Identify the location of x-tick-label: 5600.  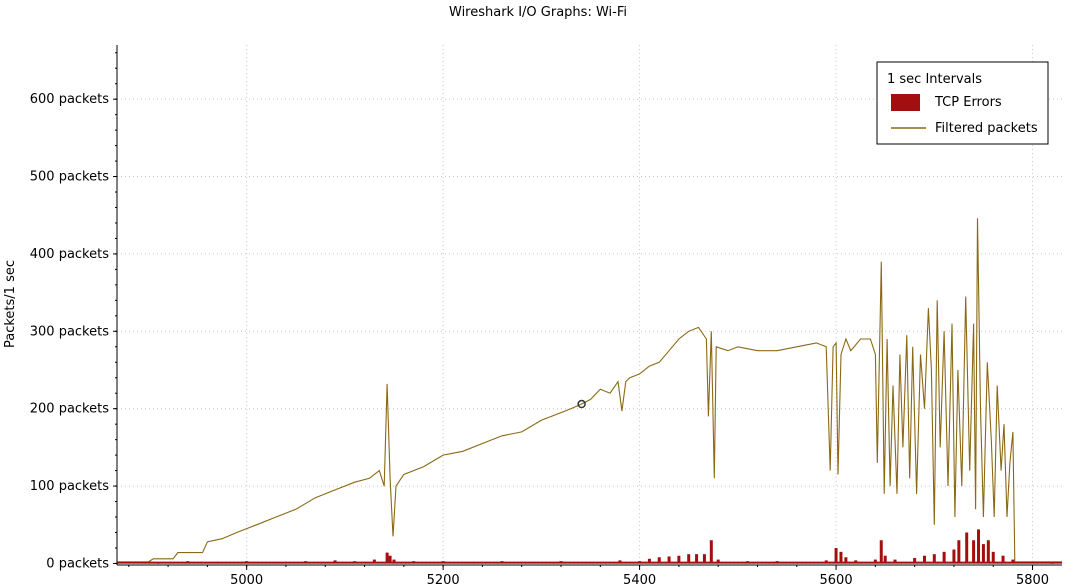
(836, 580).